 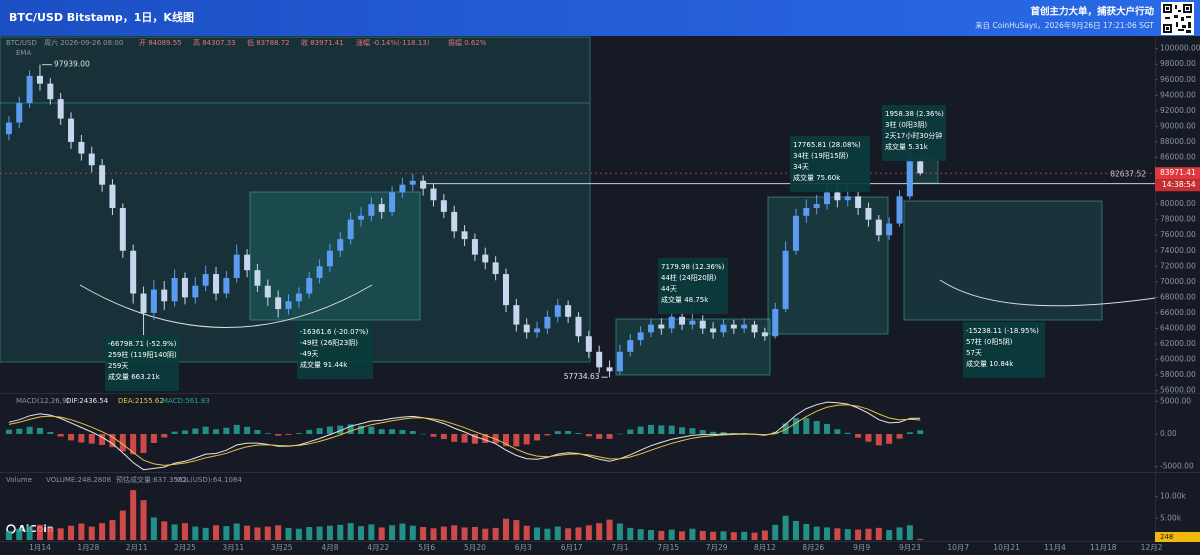 I want to click on volume-legend: 预估成交量:637.3552, so click(x=151, y=479).